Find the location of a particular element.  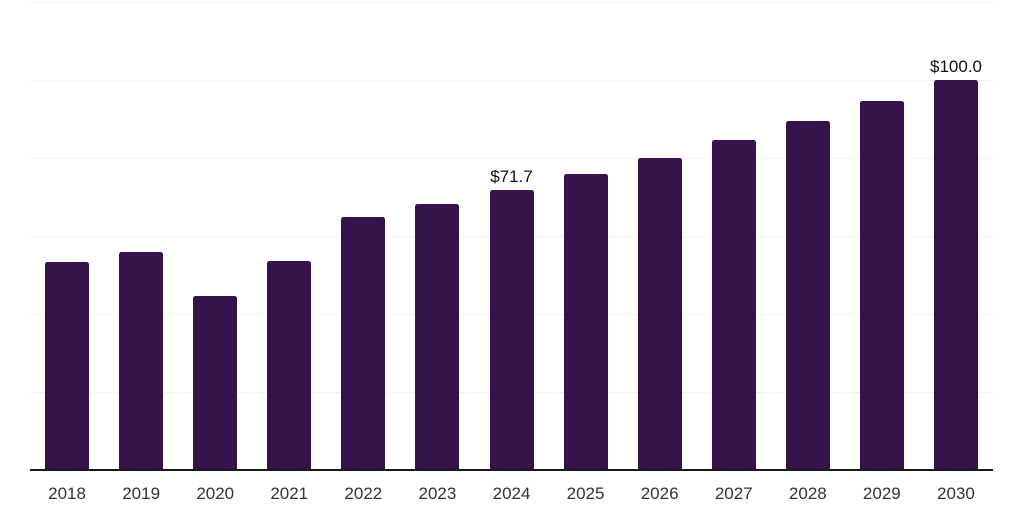

bar-2025 is located at coordinates (585, 322).